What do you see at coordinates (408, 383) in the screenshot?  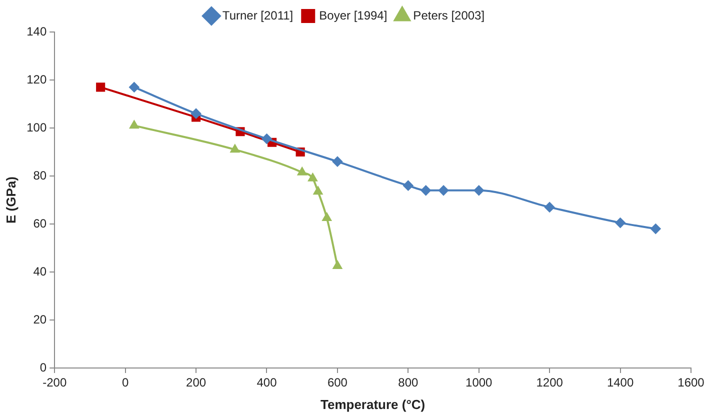 I see `x-tick-label: 800` at bounding box center [408, 383].